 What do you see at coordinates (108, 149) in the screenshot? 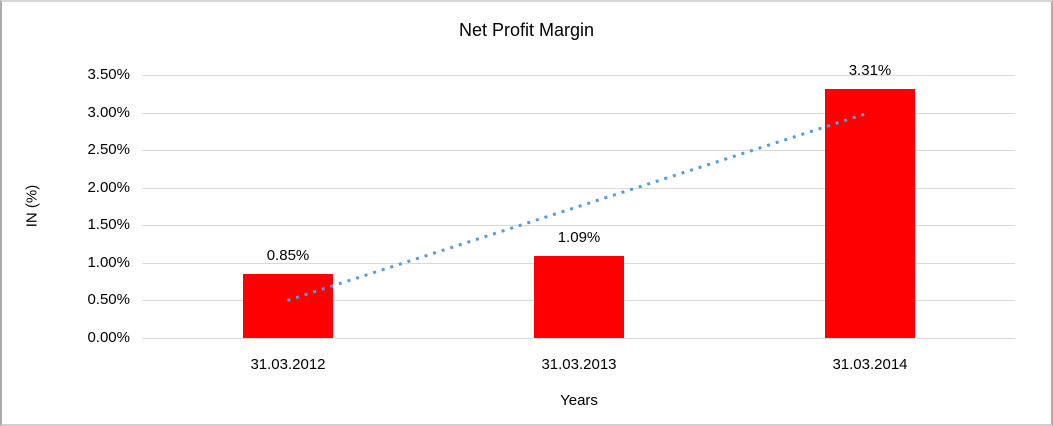
I see `y-tick-label: 2.50%` at bounding box center [108, 149].